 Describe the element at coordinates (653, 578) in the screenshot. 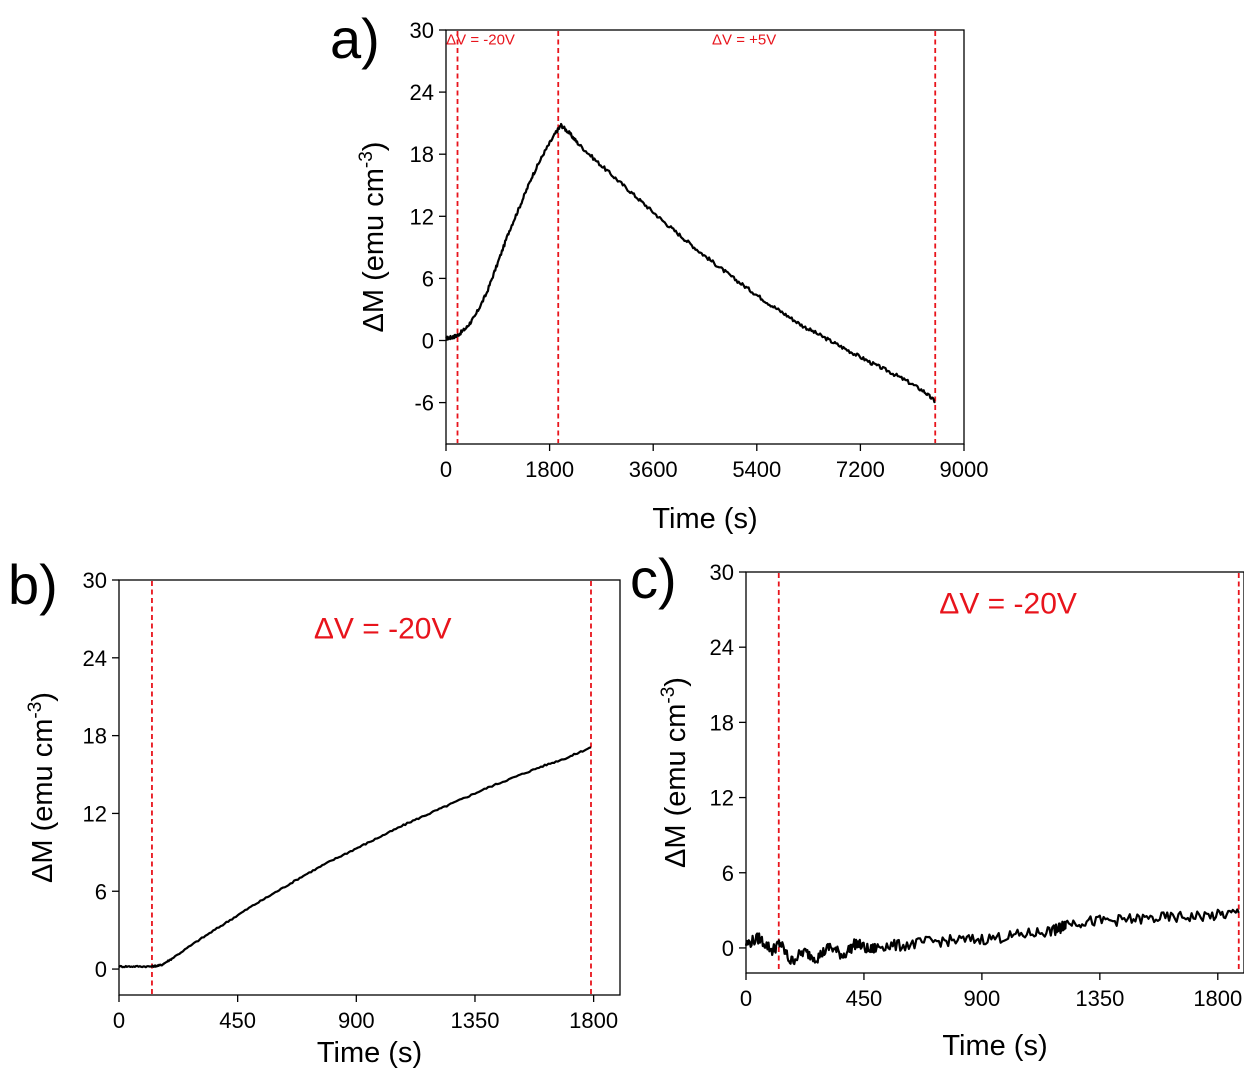

I see `panel-letter: c)` at that location.